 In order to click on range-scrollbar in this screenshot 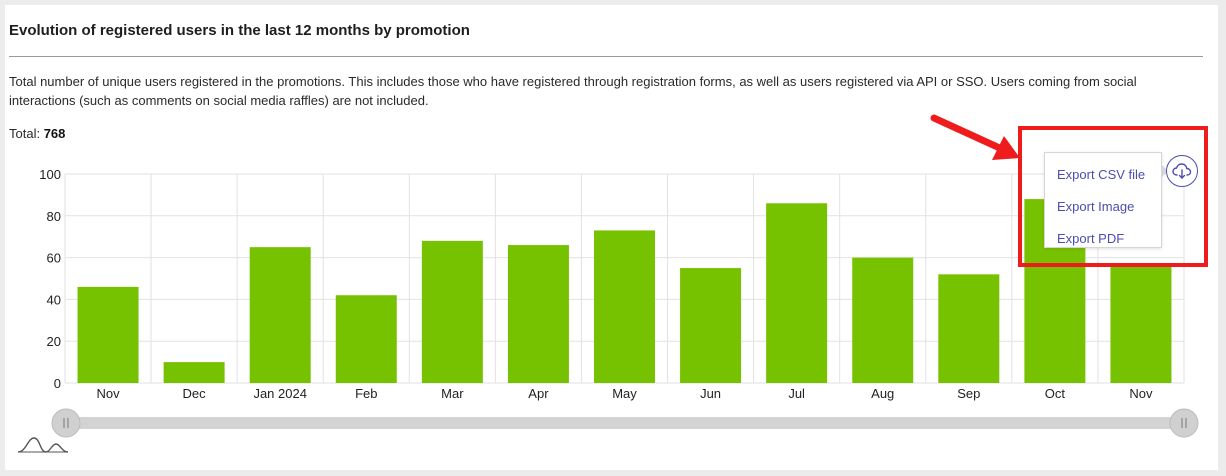, I will do `click(625, 423)`.